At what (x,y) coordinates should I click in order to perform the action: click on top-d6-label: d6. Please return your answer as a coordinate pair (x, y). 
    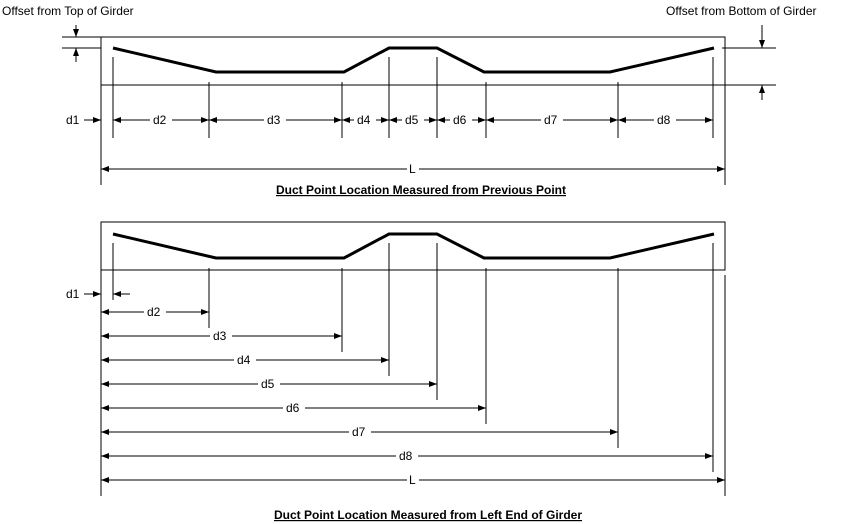
    Looking at the image, I should click on (460, 120).